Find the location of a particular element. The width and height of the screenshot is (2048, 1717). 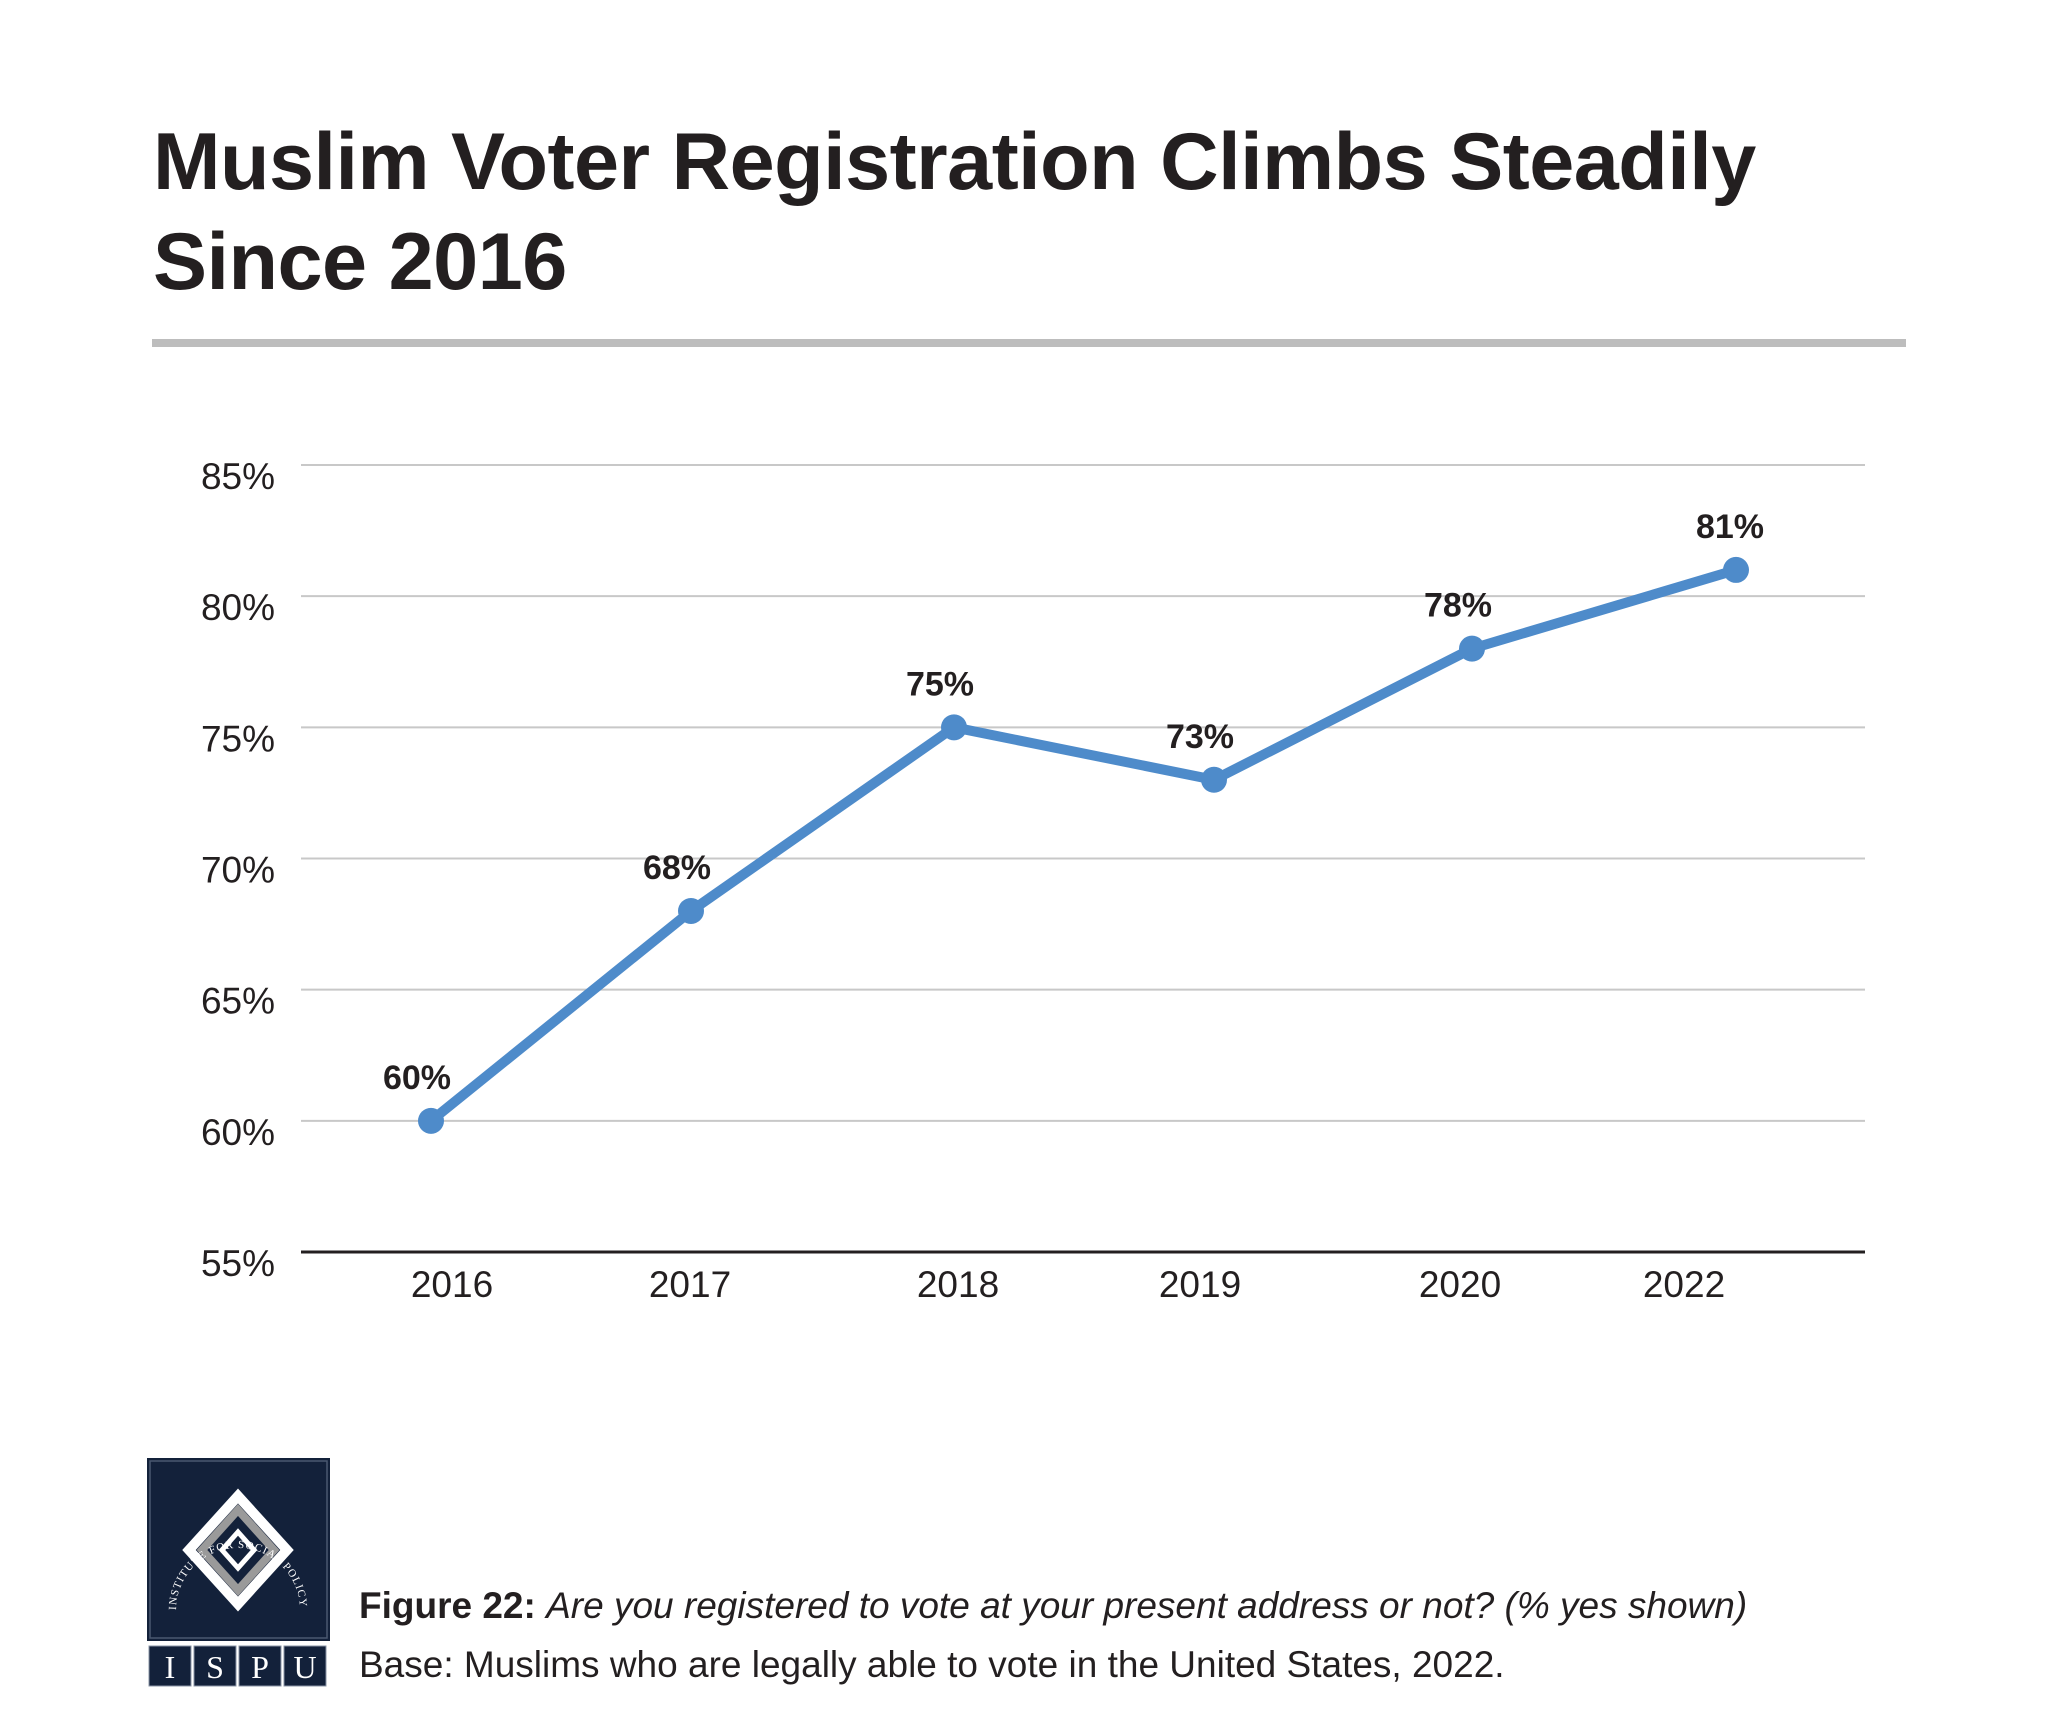

logo-letter: S is located at coordinates (215, 1667).